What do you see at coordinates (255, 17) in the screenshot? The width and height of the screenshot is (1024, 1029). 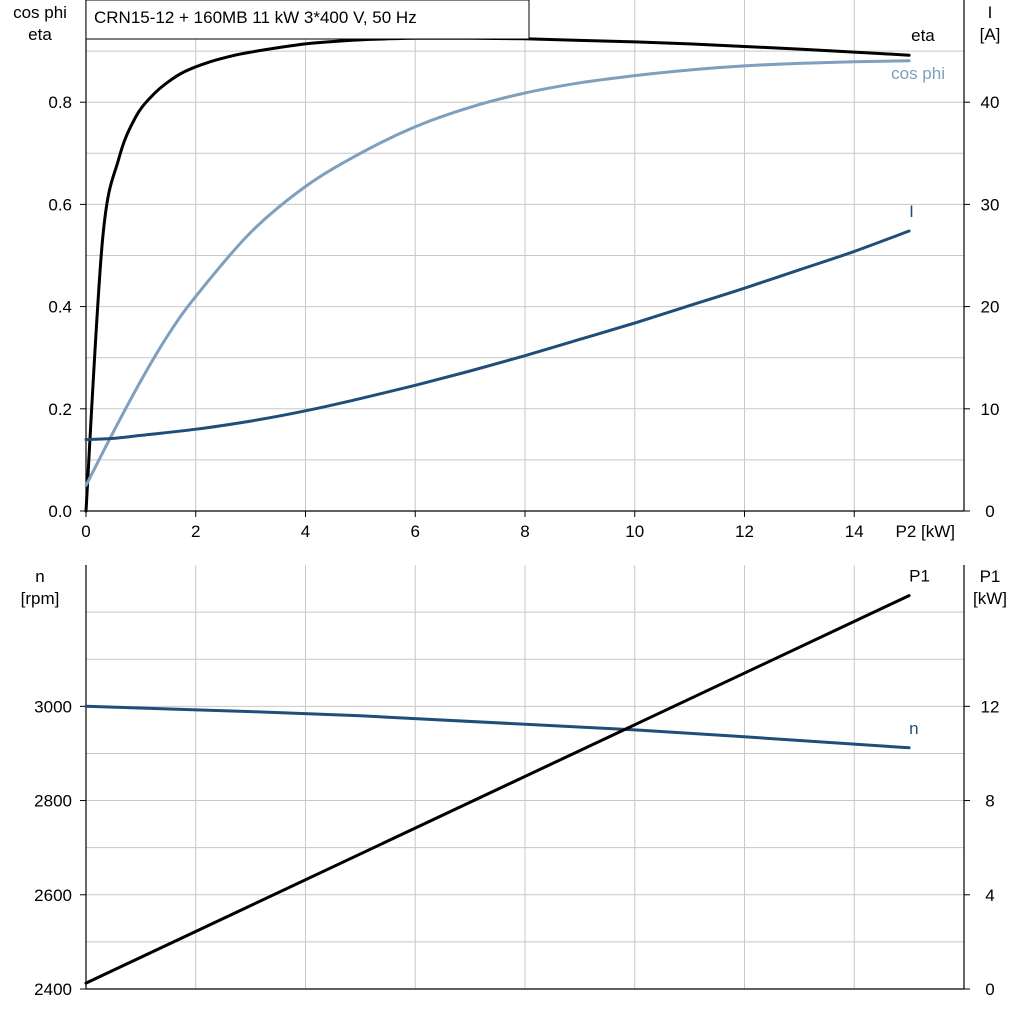 I see `chart-title: CRN15-12 + 160MB 11 kW 3*400 V, 50 Hz` at bounding box center [255, 17].